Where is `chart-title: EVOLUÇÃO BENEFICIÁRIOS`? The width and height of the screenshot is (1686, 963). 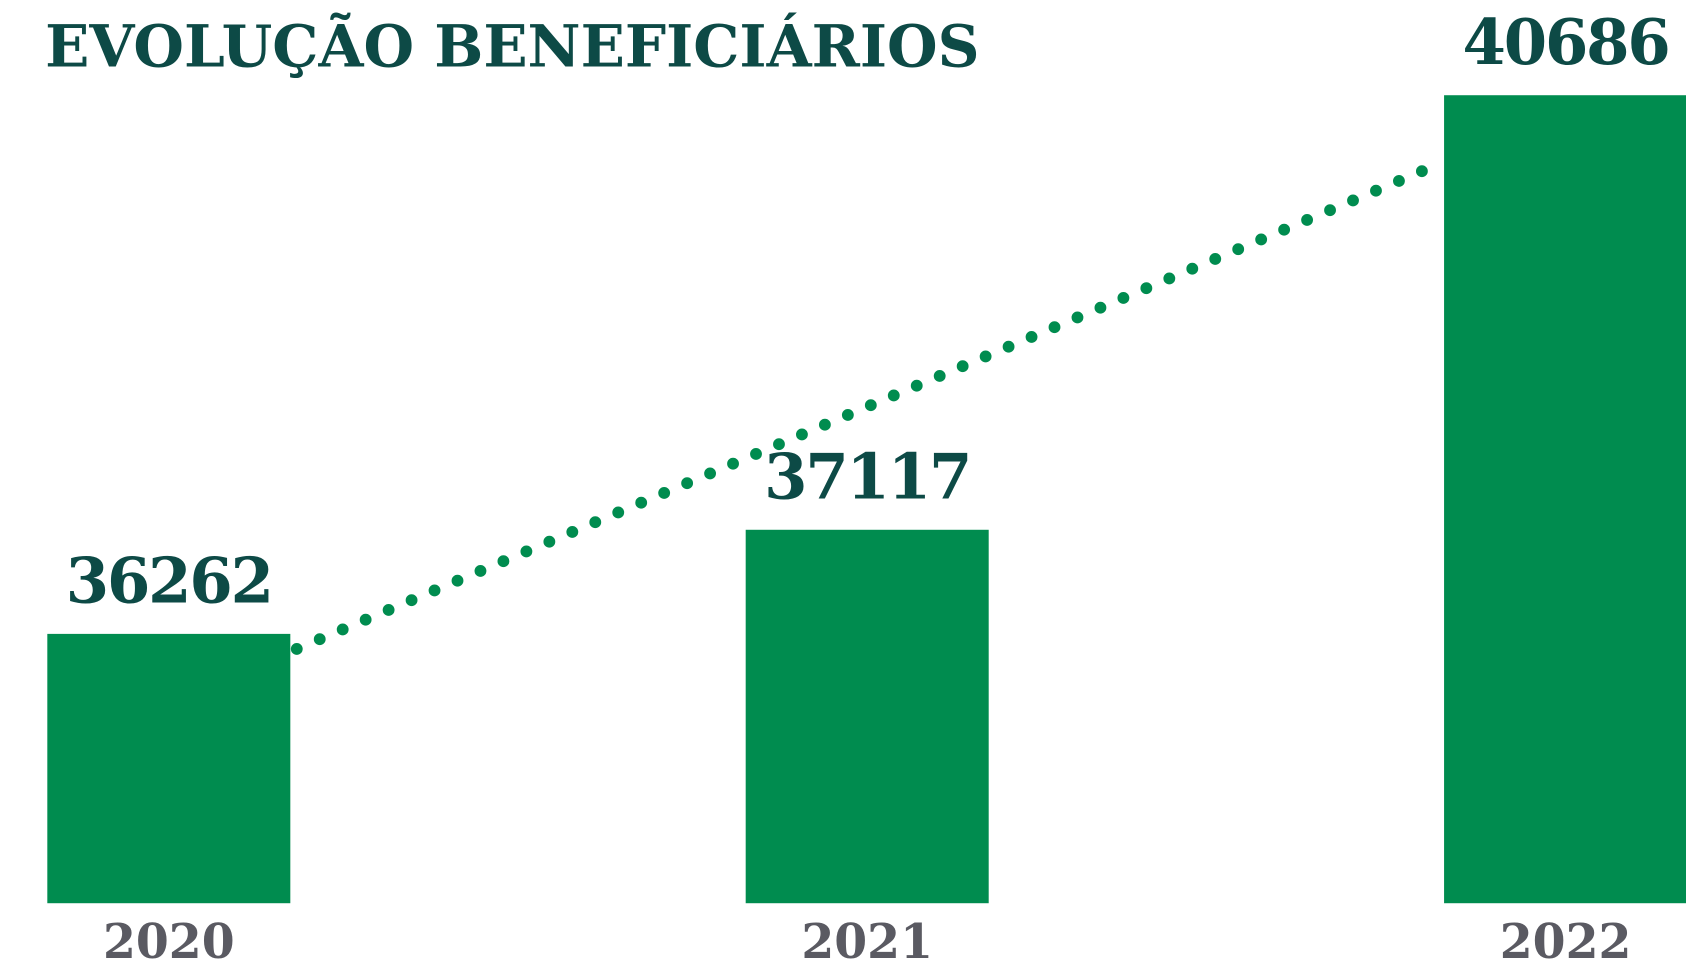 chart-title: EVOLUÇÃO BENEFICIÁRIOS is located at coordinates (512, 46).